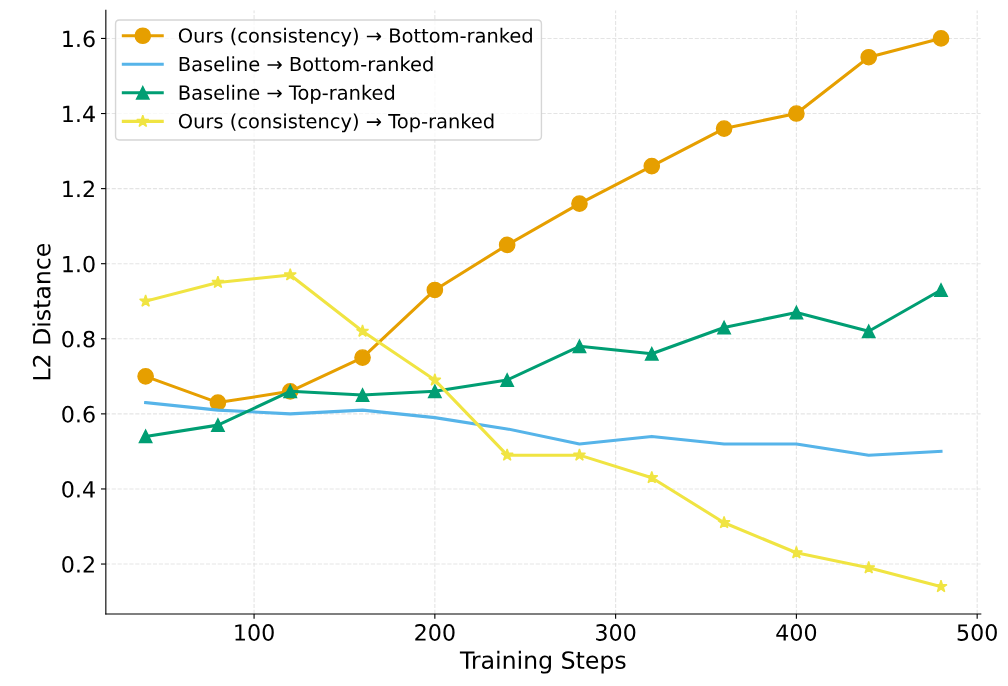 This screenshot has width=1008, height=686. What do you see at coordinates (977, 632) in the screenshot?
I see `x-tick-label: 500` at bounding box center [977, 632].